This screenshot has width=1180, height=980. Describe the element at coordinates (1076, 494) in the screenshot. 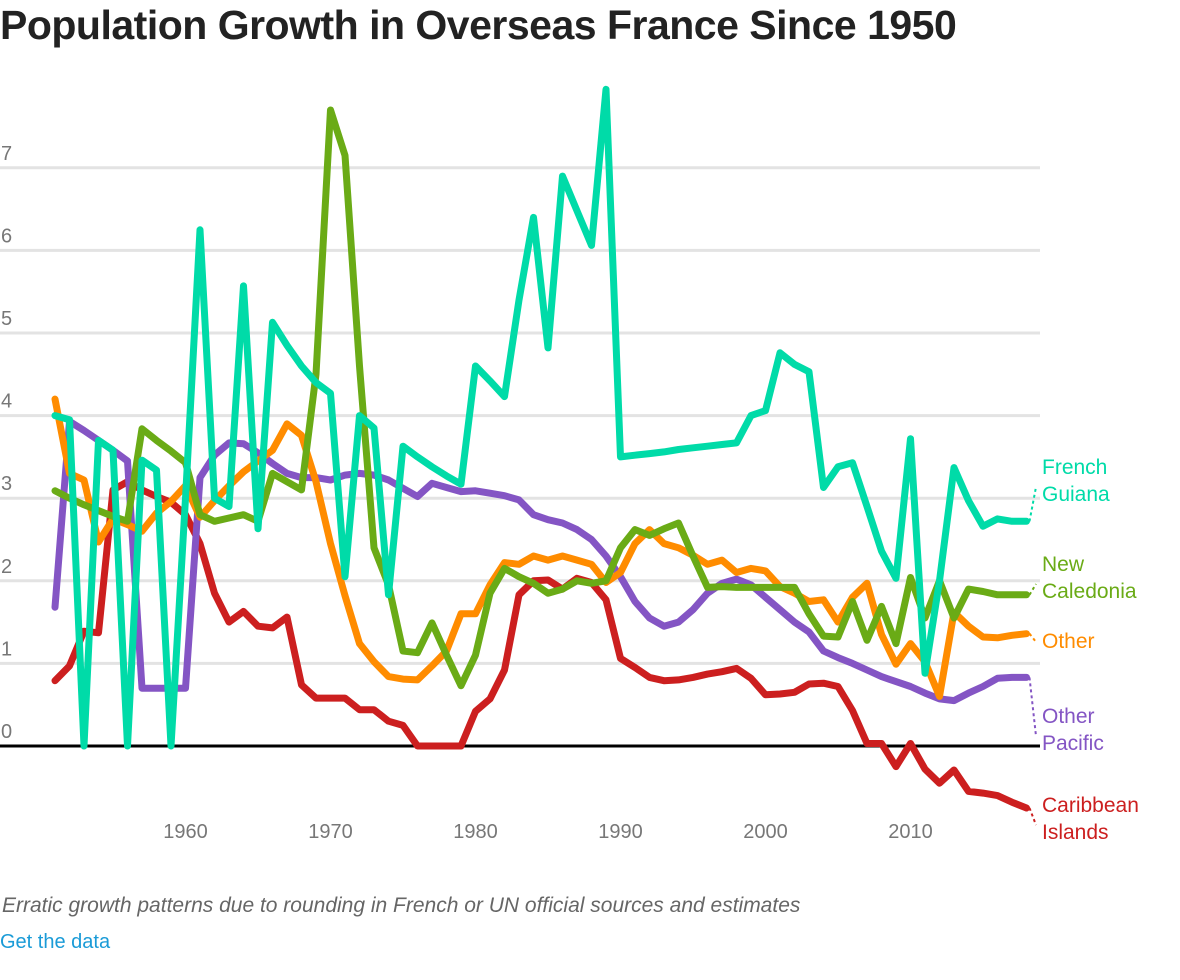

I see `series-label: Guiana` at that location.